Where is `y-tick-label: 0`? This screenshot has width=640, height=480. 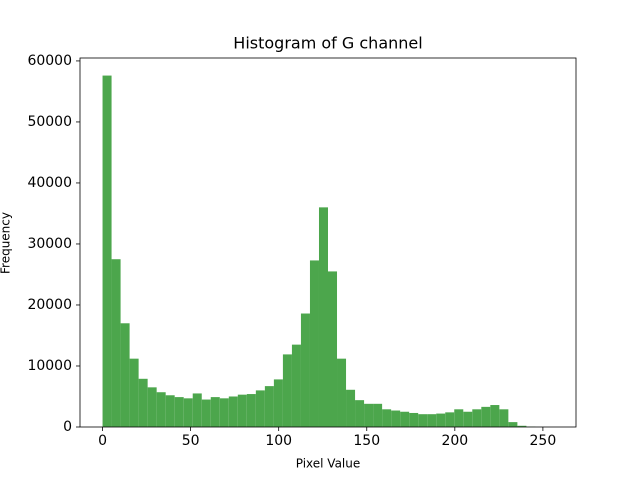
y-tick-label: 0 is located at coordinates (67, 427).